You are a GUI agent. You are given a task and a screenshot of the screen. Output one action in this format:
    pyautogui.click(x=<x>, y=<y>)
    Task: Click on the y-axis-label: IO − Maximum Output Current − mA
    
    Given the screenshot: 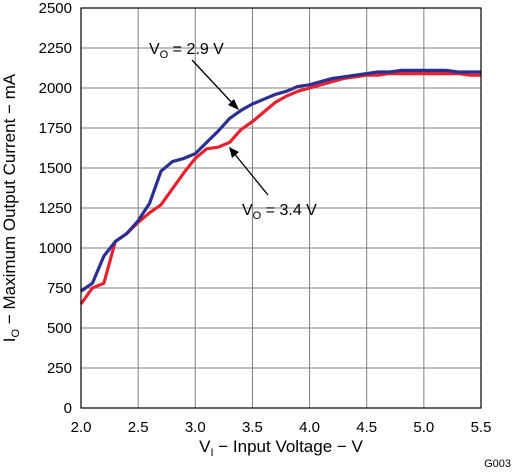 What is the action you would take?
    pyautogui.click(x=11, y=207)
    